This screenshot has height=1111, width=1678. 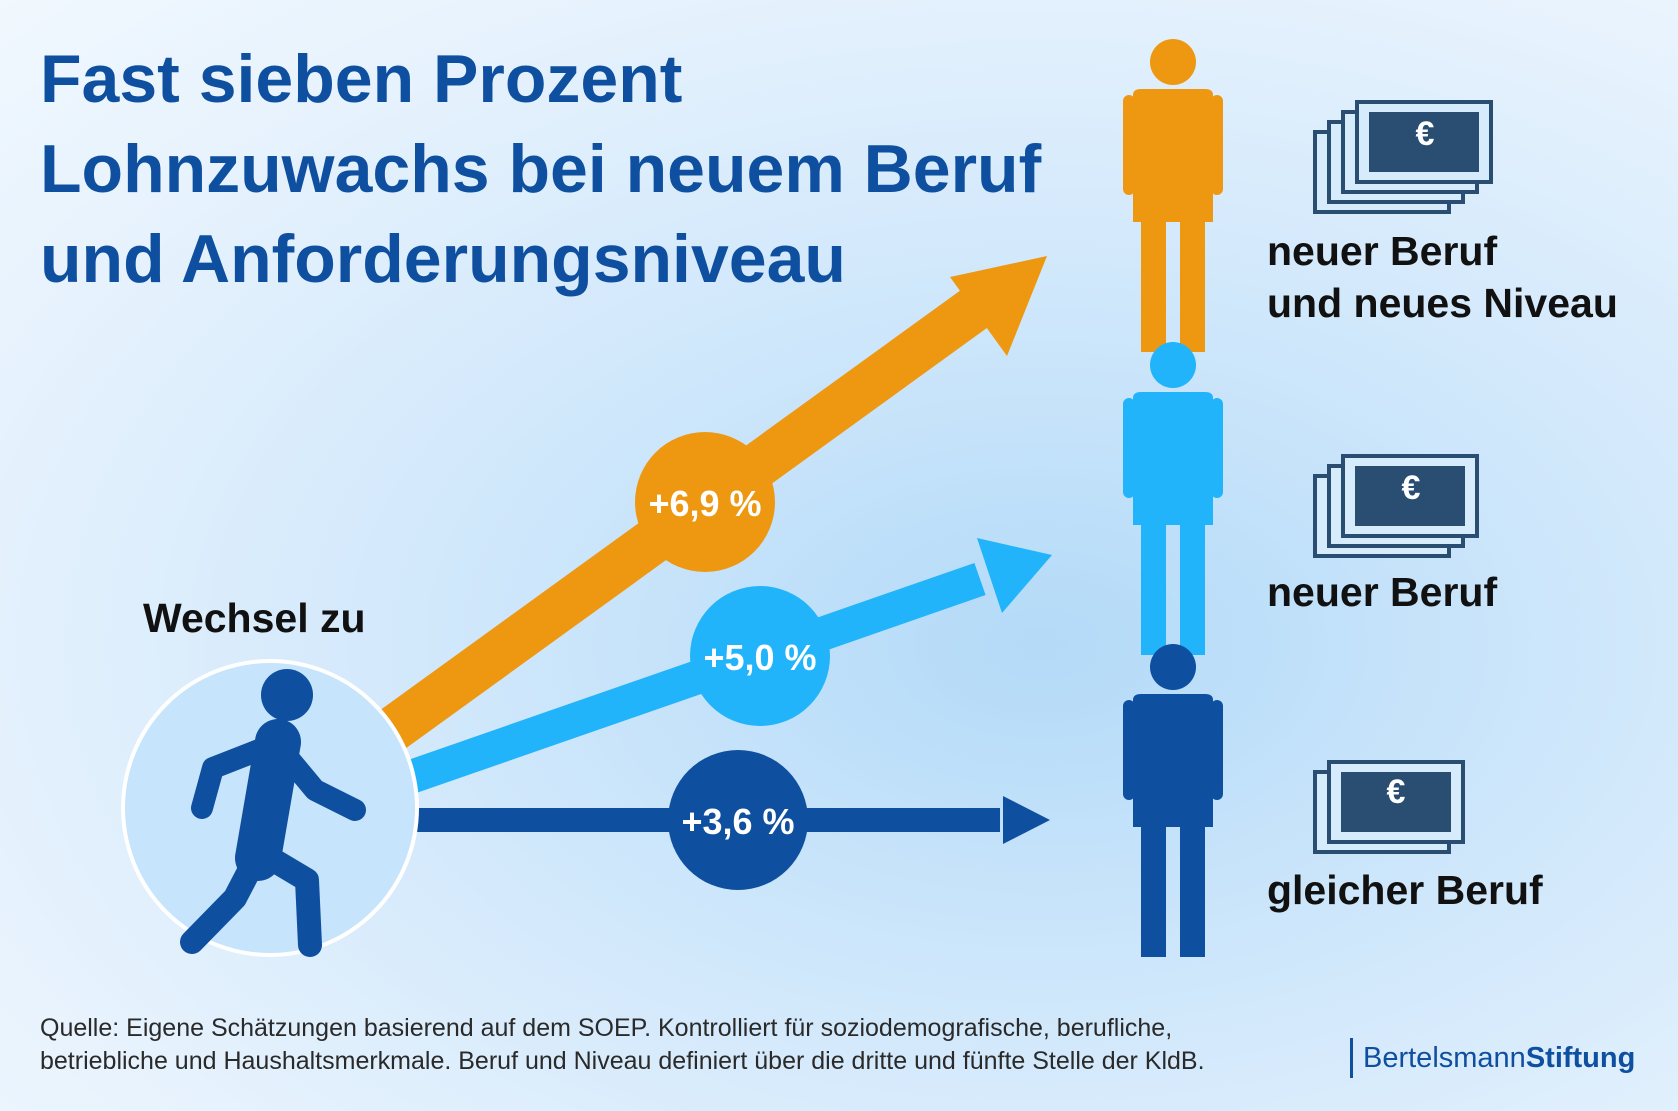 I want to click on value-circle-orange, so click(x=705, y=502).